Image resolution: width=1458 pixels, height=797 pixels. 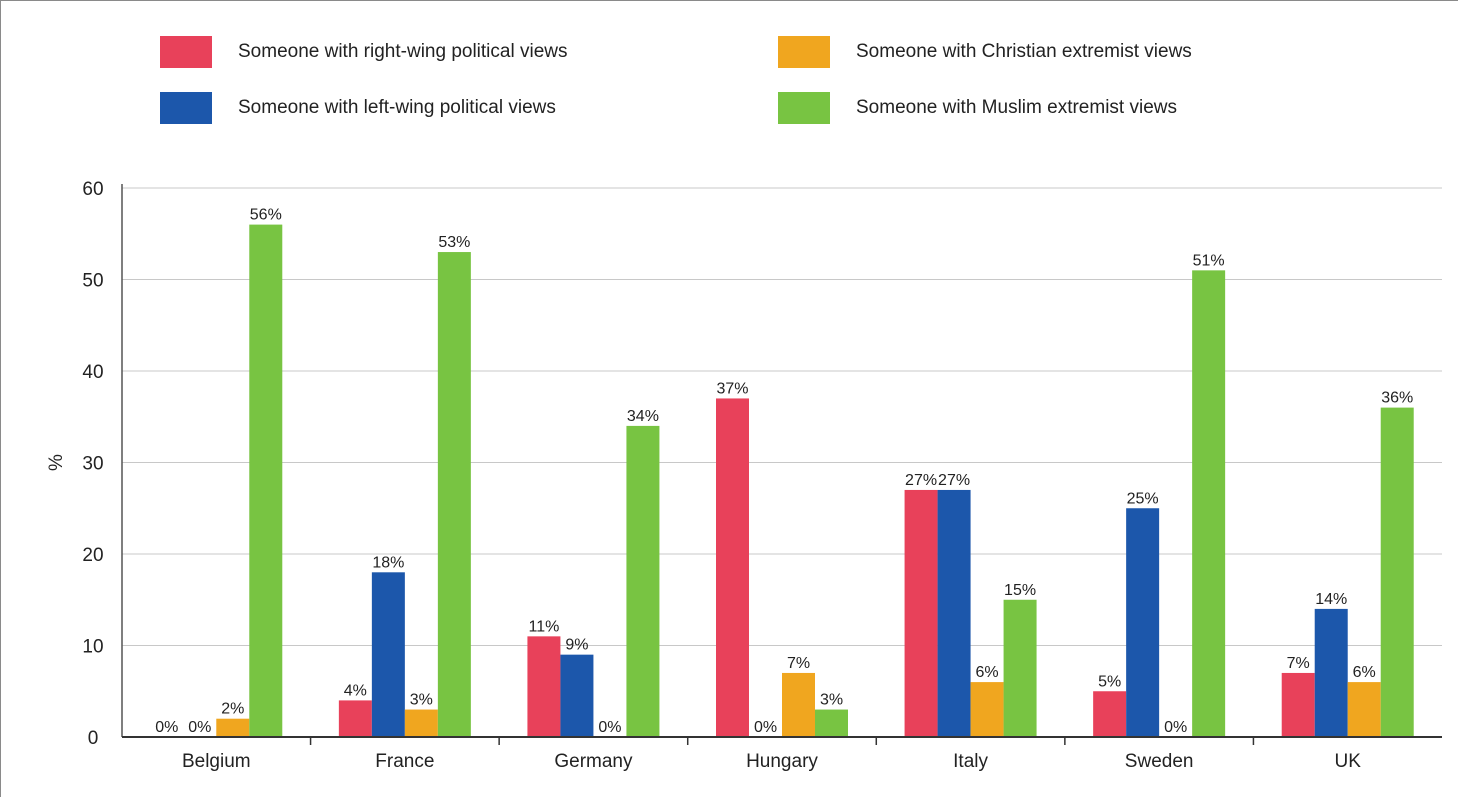 What do you see at coordinates (232, 709) in the screenshot?
I see `data-label: 2%` at bounding box center [232, 709].